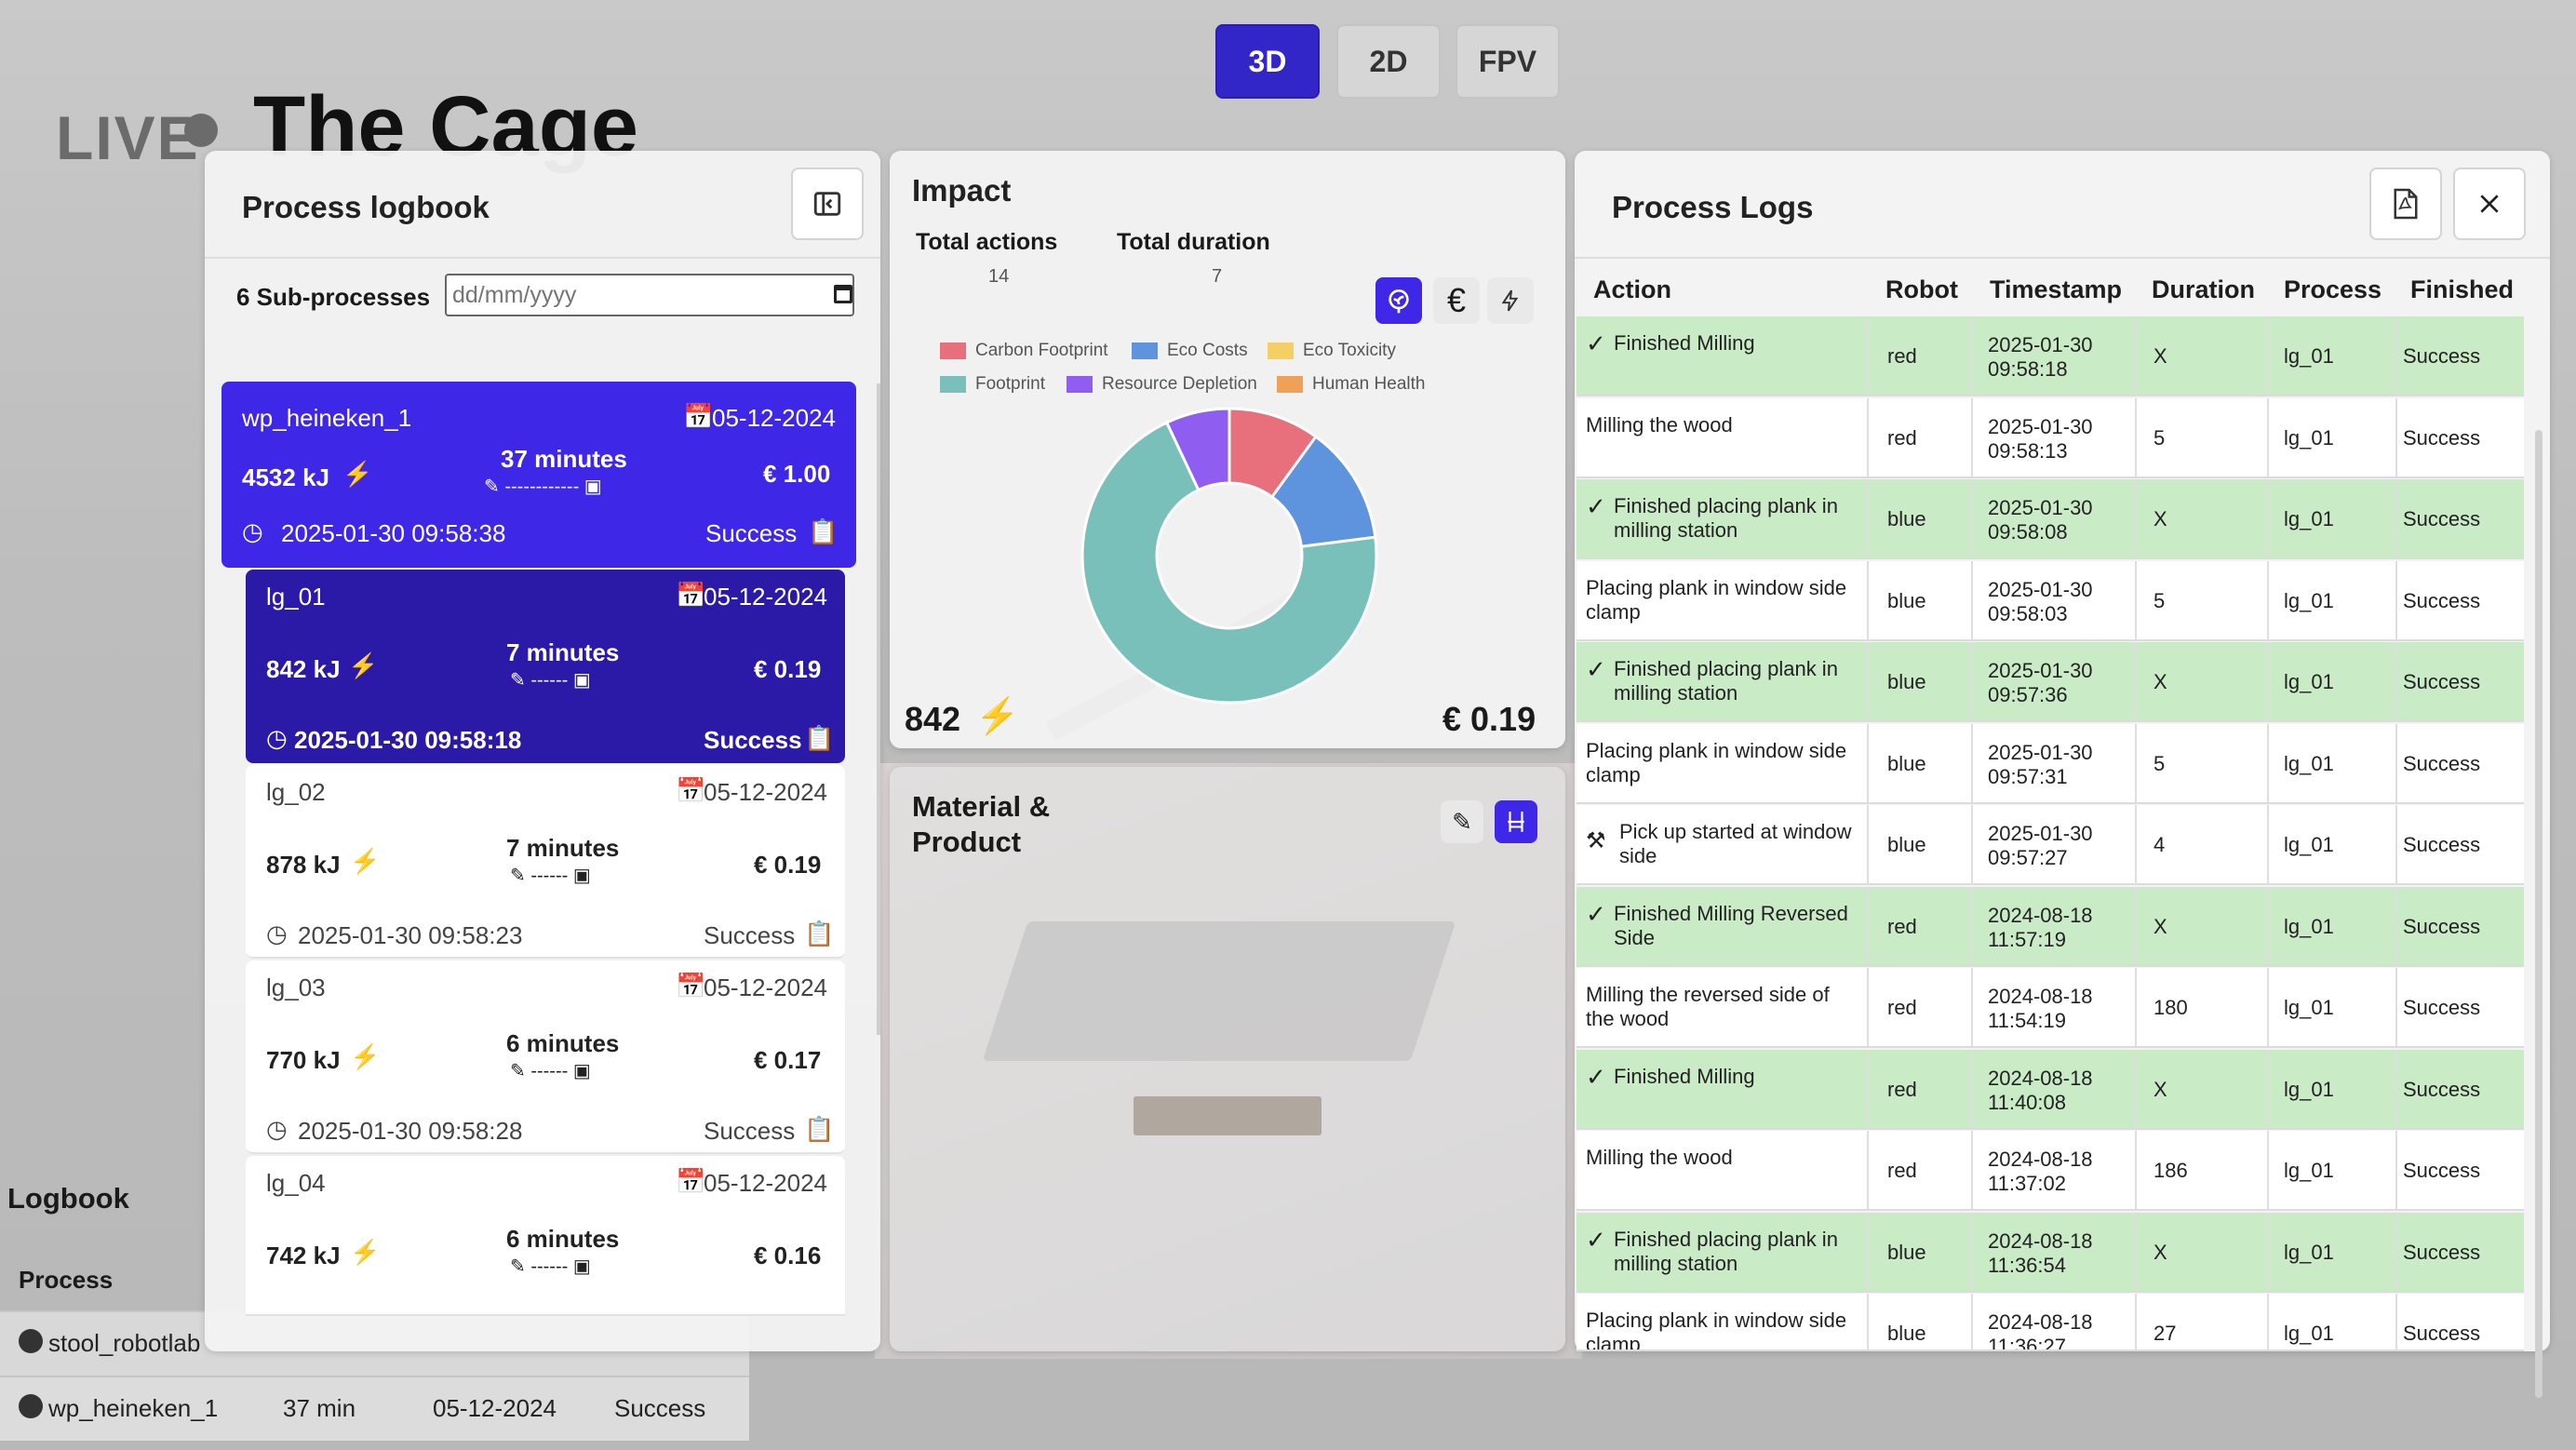 The image size is (2576, 1450). Describe the element at coordinates (1197, 450) in the screenshot. I see `donut-slice-resource-depletion` at that location.